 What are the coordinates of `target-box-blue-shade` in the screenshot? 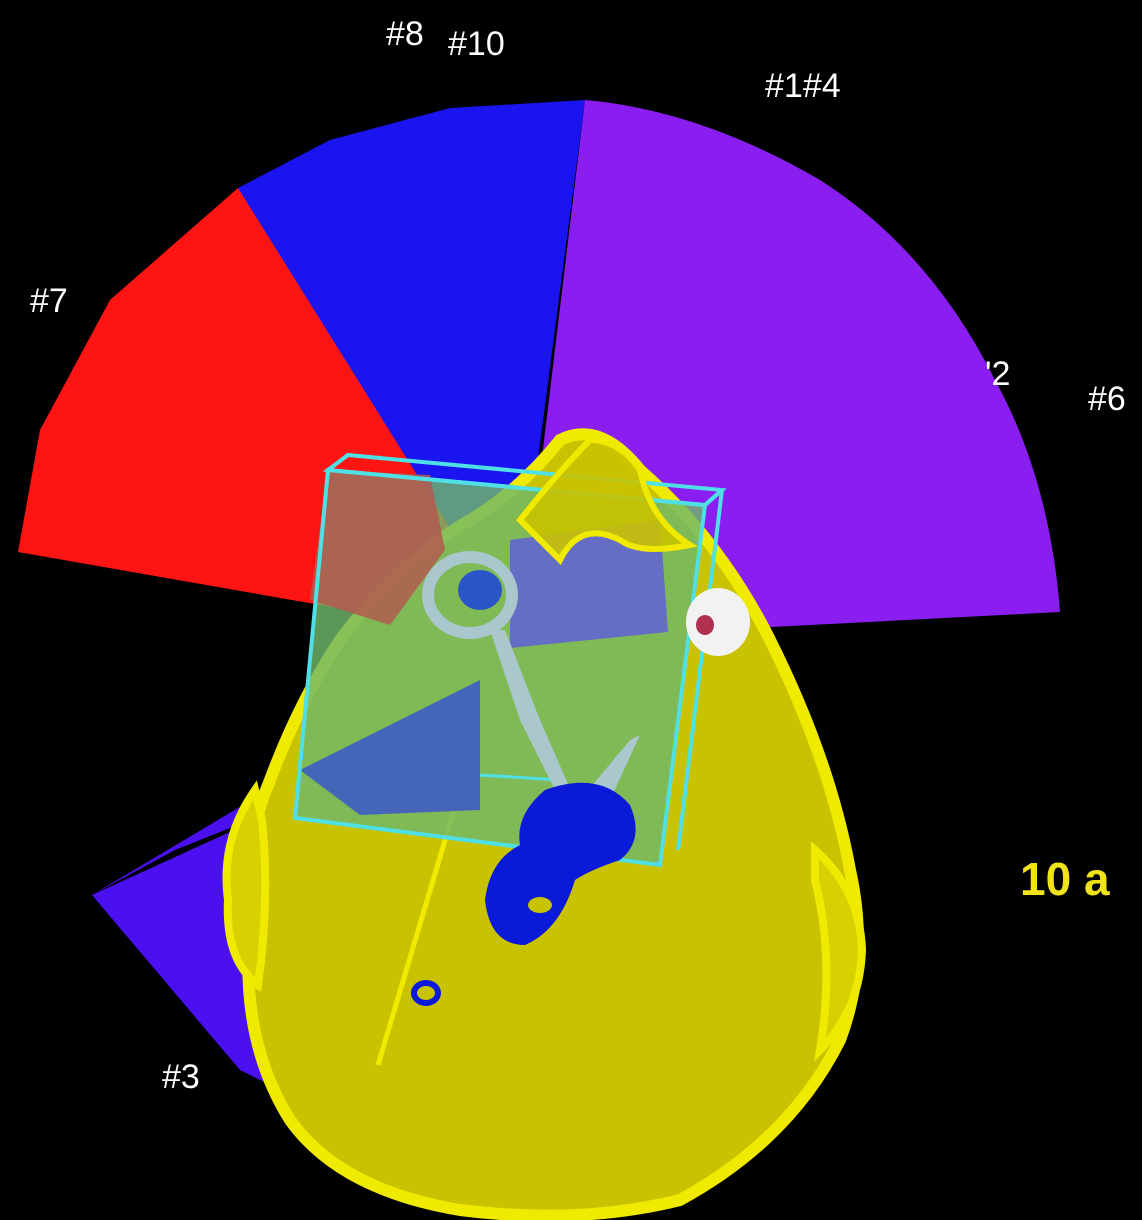 It's located at (390, 747).